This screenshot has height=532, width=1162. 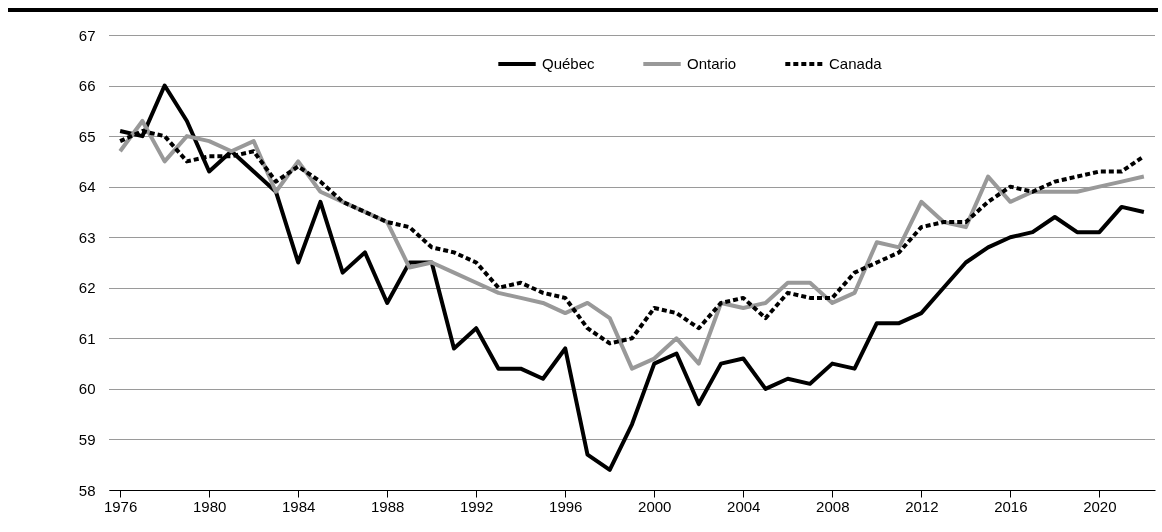 What do you see at coordinates (744, 506) in the screenshot?
I see `x-tick-label: 2004` at bounding box center [744, 506].